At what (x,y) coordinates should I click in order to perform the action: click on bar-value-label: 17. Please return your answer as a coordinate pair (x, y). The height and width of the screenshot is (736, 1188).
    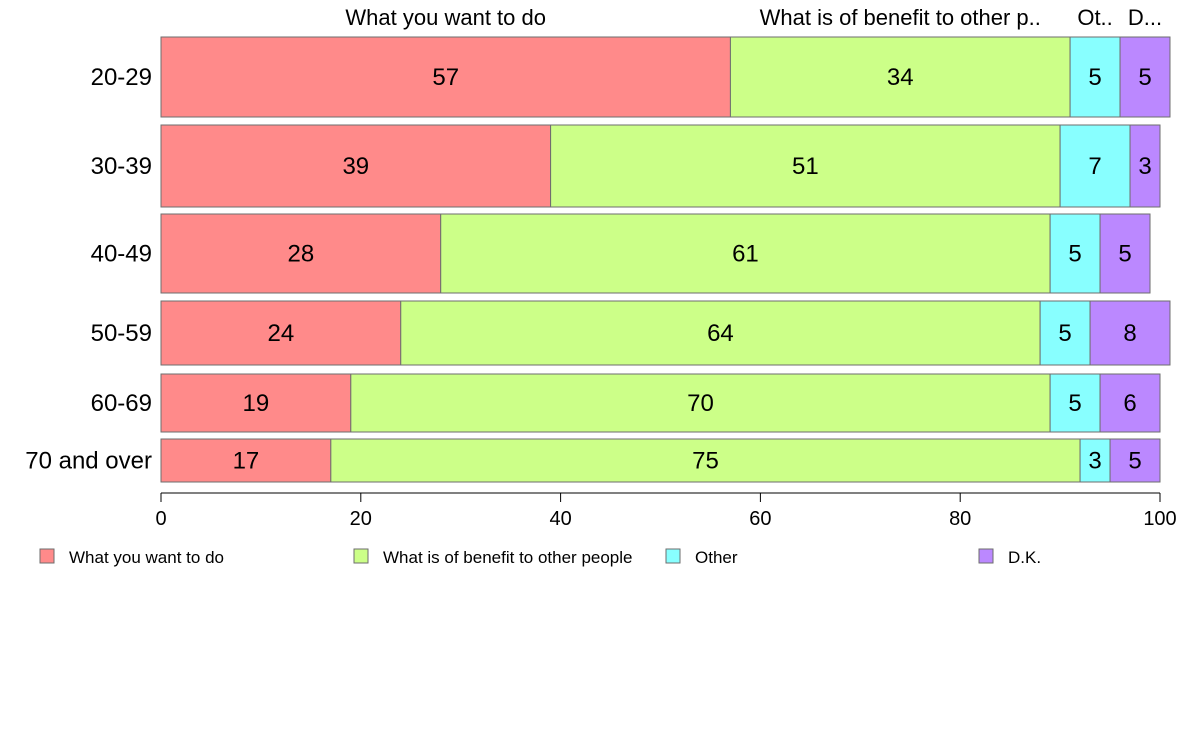
    Looking at the image, I should click on (246, 461).